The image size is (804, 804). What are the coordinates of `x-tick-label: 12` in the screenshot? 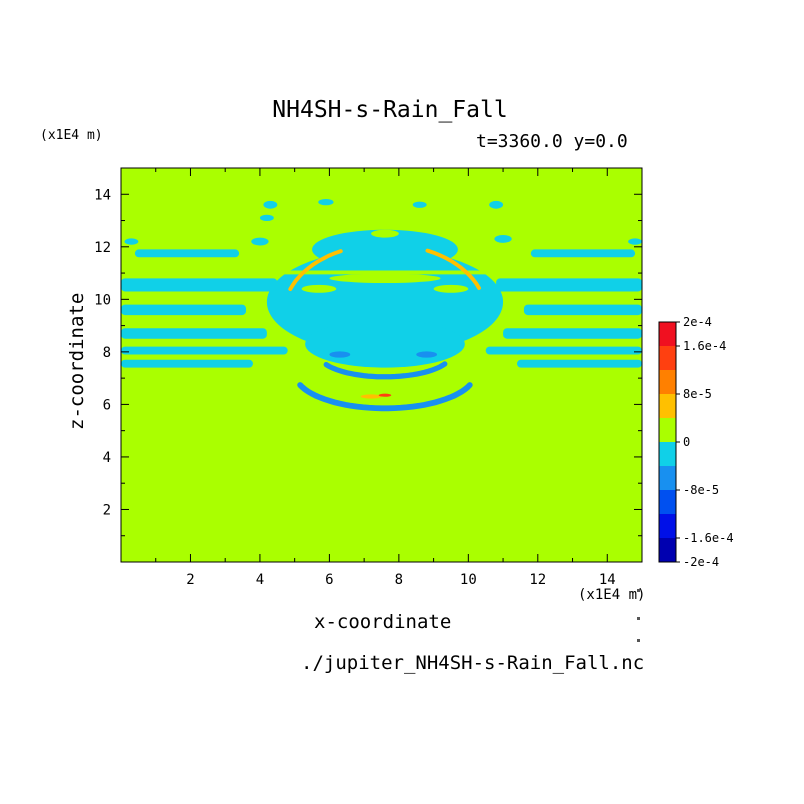 It's located at (537, 580).